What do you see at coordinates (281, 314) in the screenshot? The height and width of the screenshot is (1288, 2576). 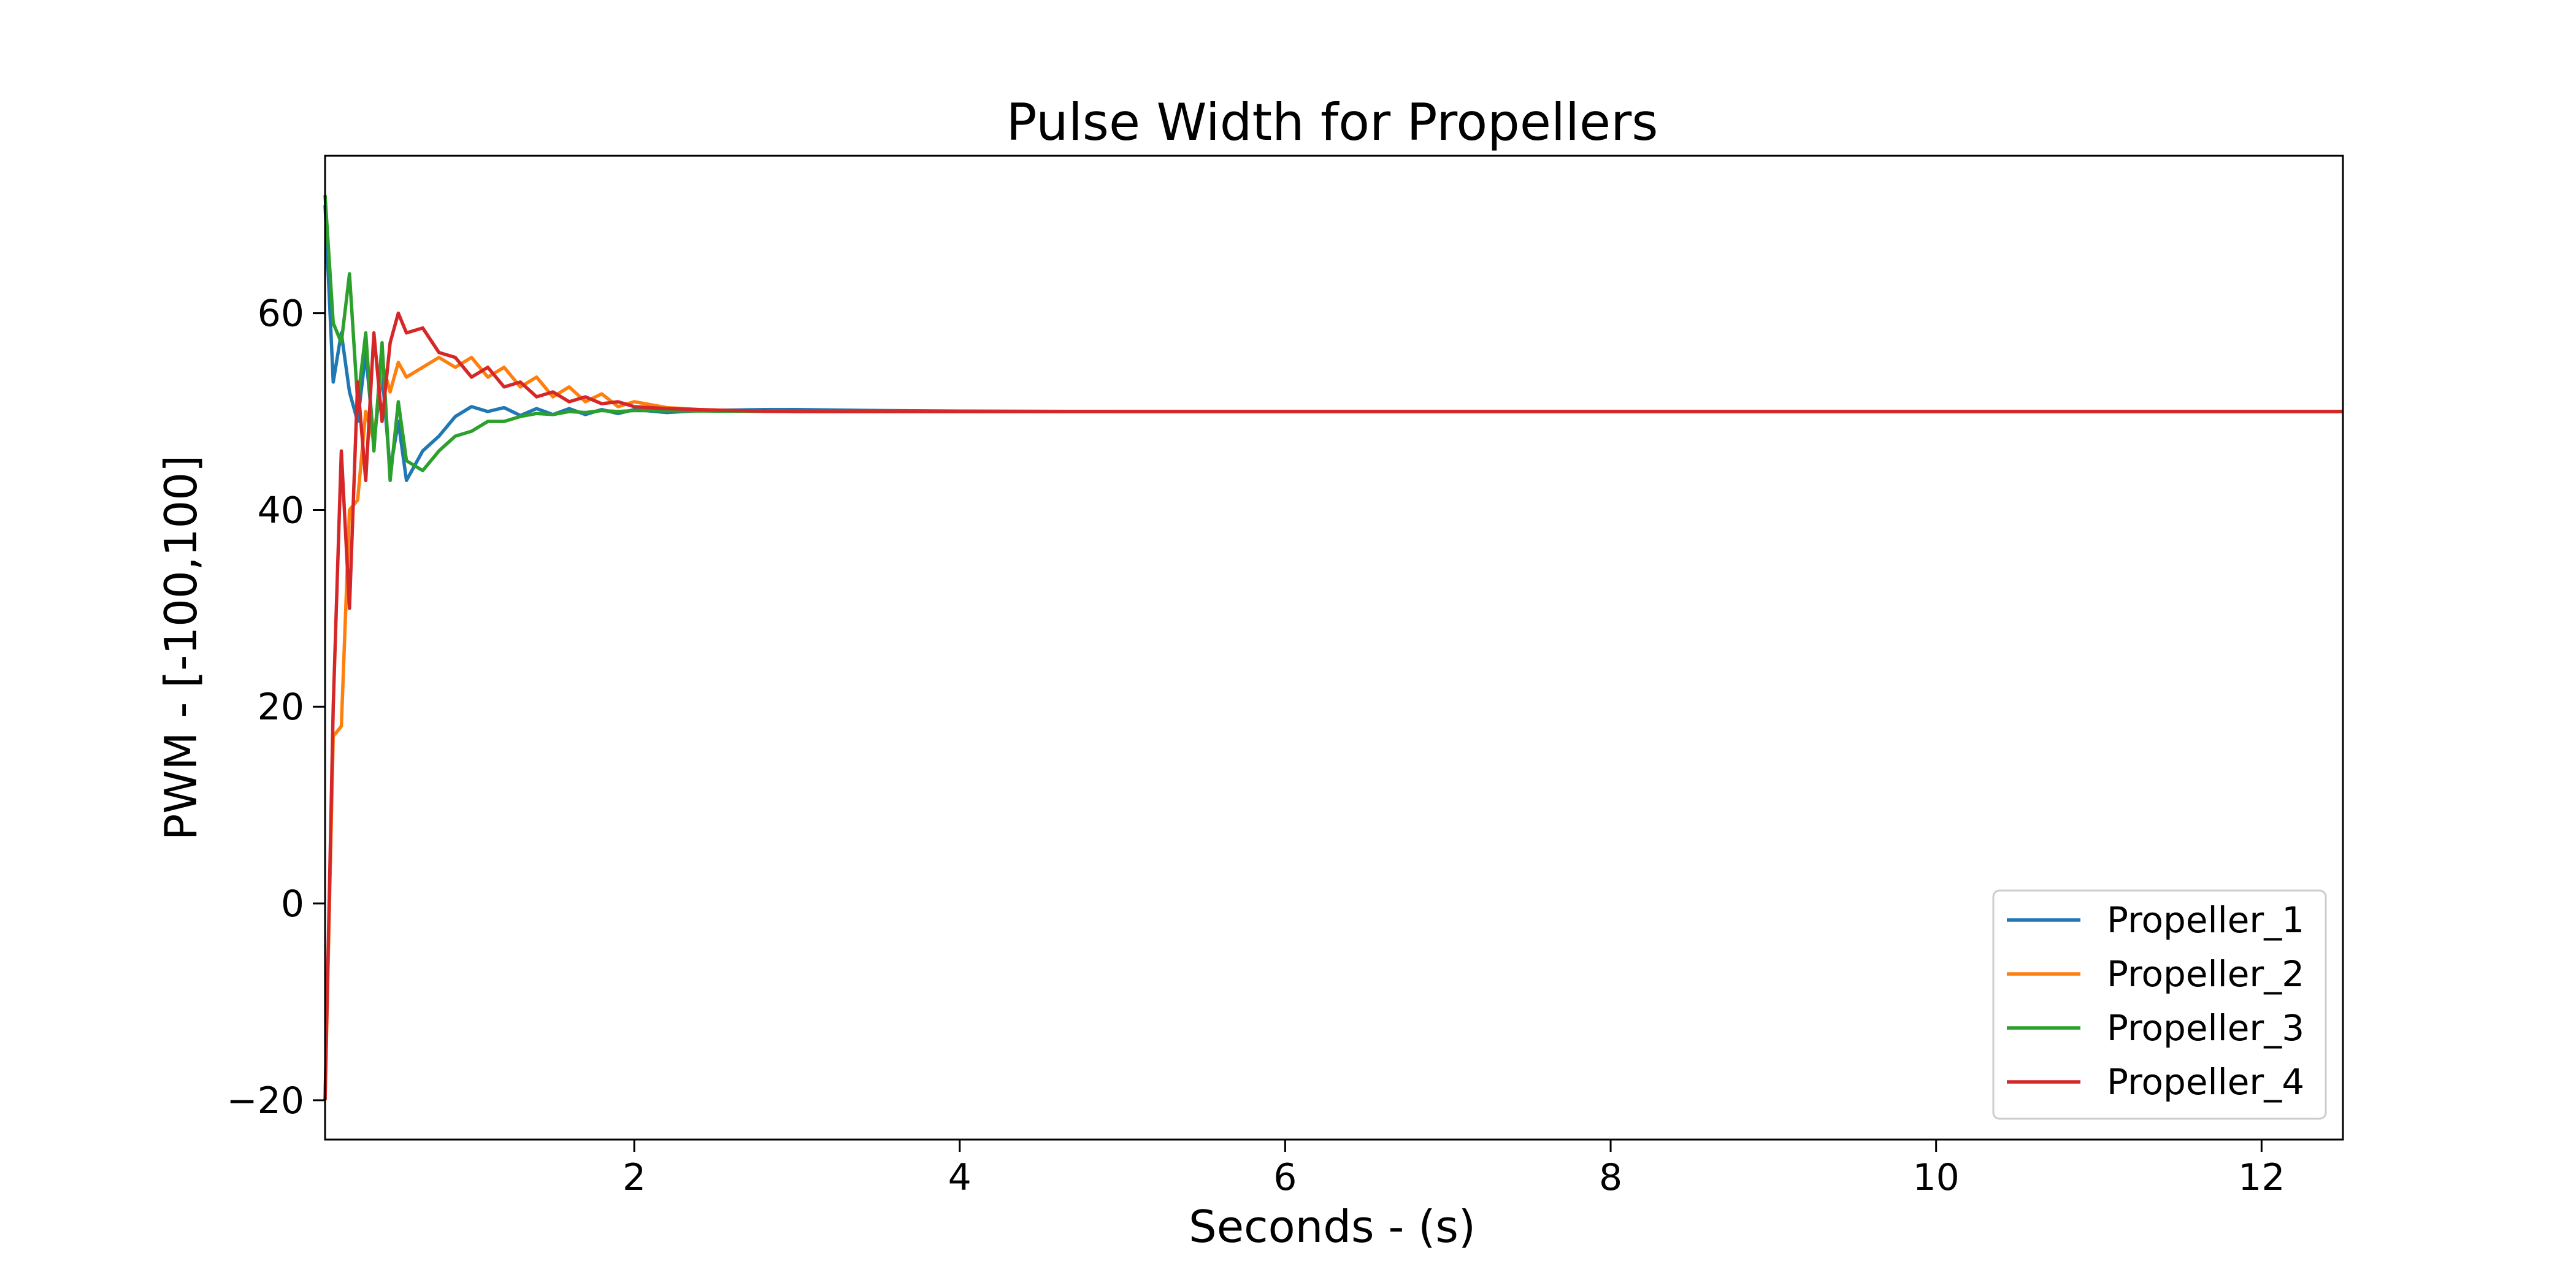 I see `y-tick-label: 60` at bounding box center [281, 314].